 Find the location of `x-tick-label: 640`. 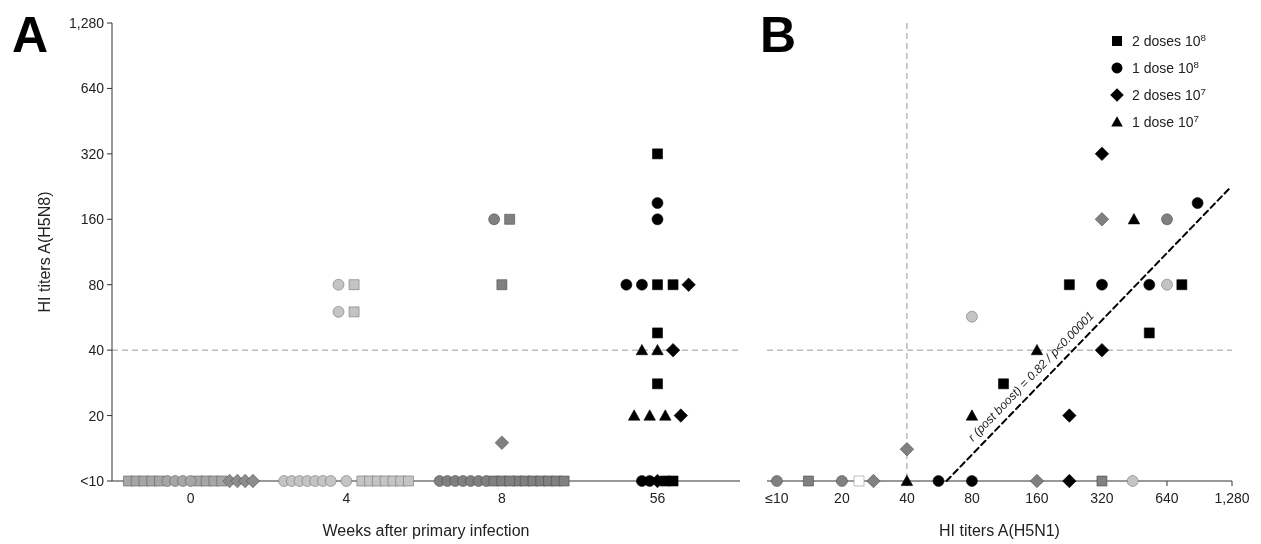

x-tick-label: 640 is located at coordinates (1167, 498).